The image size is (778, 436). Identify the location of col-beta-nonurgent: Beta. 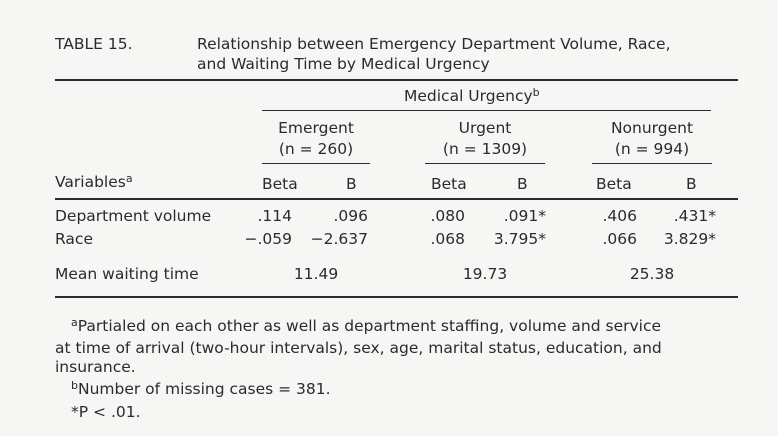
(614, 184).